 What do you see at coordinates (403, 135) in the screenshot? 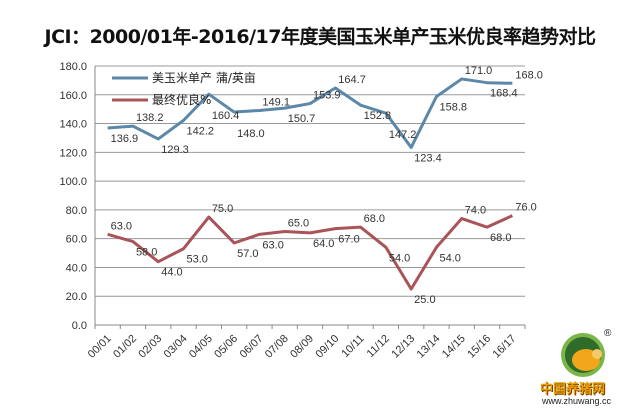
I see `data-label: 147.2` at bounding box center [403, 135].